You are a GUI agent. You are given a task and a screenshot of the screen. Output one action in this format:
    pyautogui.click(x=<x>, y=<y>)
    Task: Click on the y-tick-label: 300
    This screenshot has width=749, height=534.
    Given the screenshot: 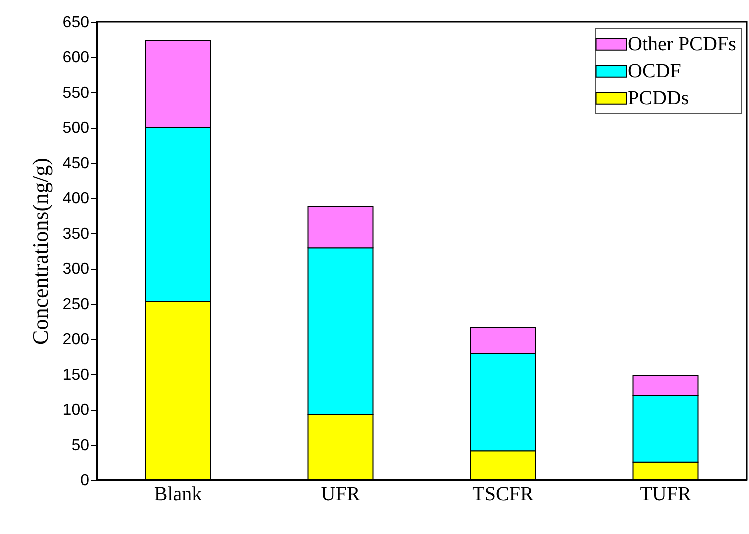 What is the action you would take?
    pyautogui.click(x=76, y=269)
    